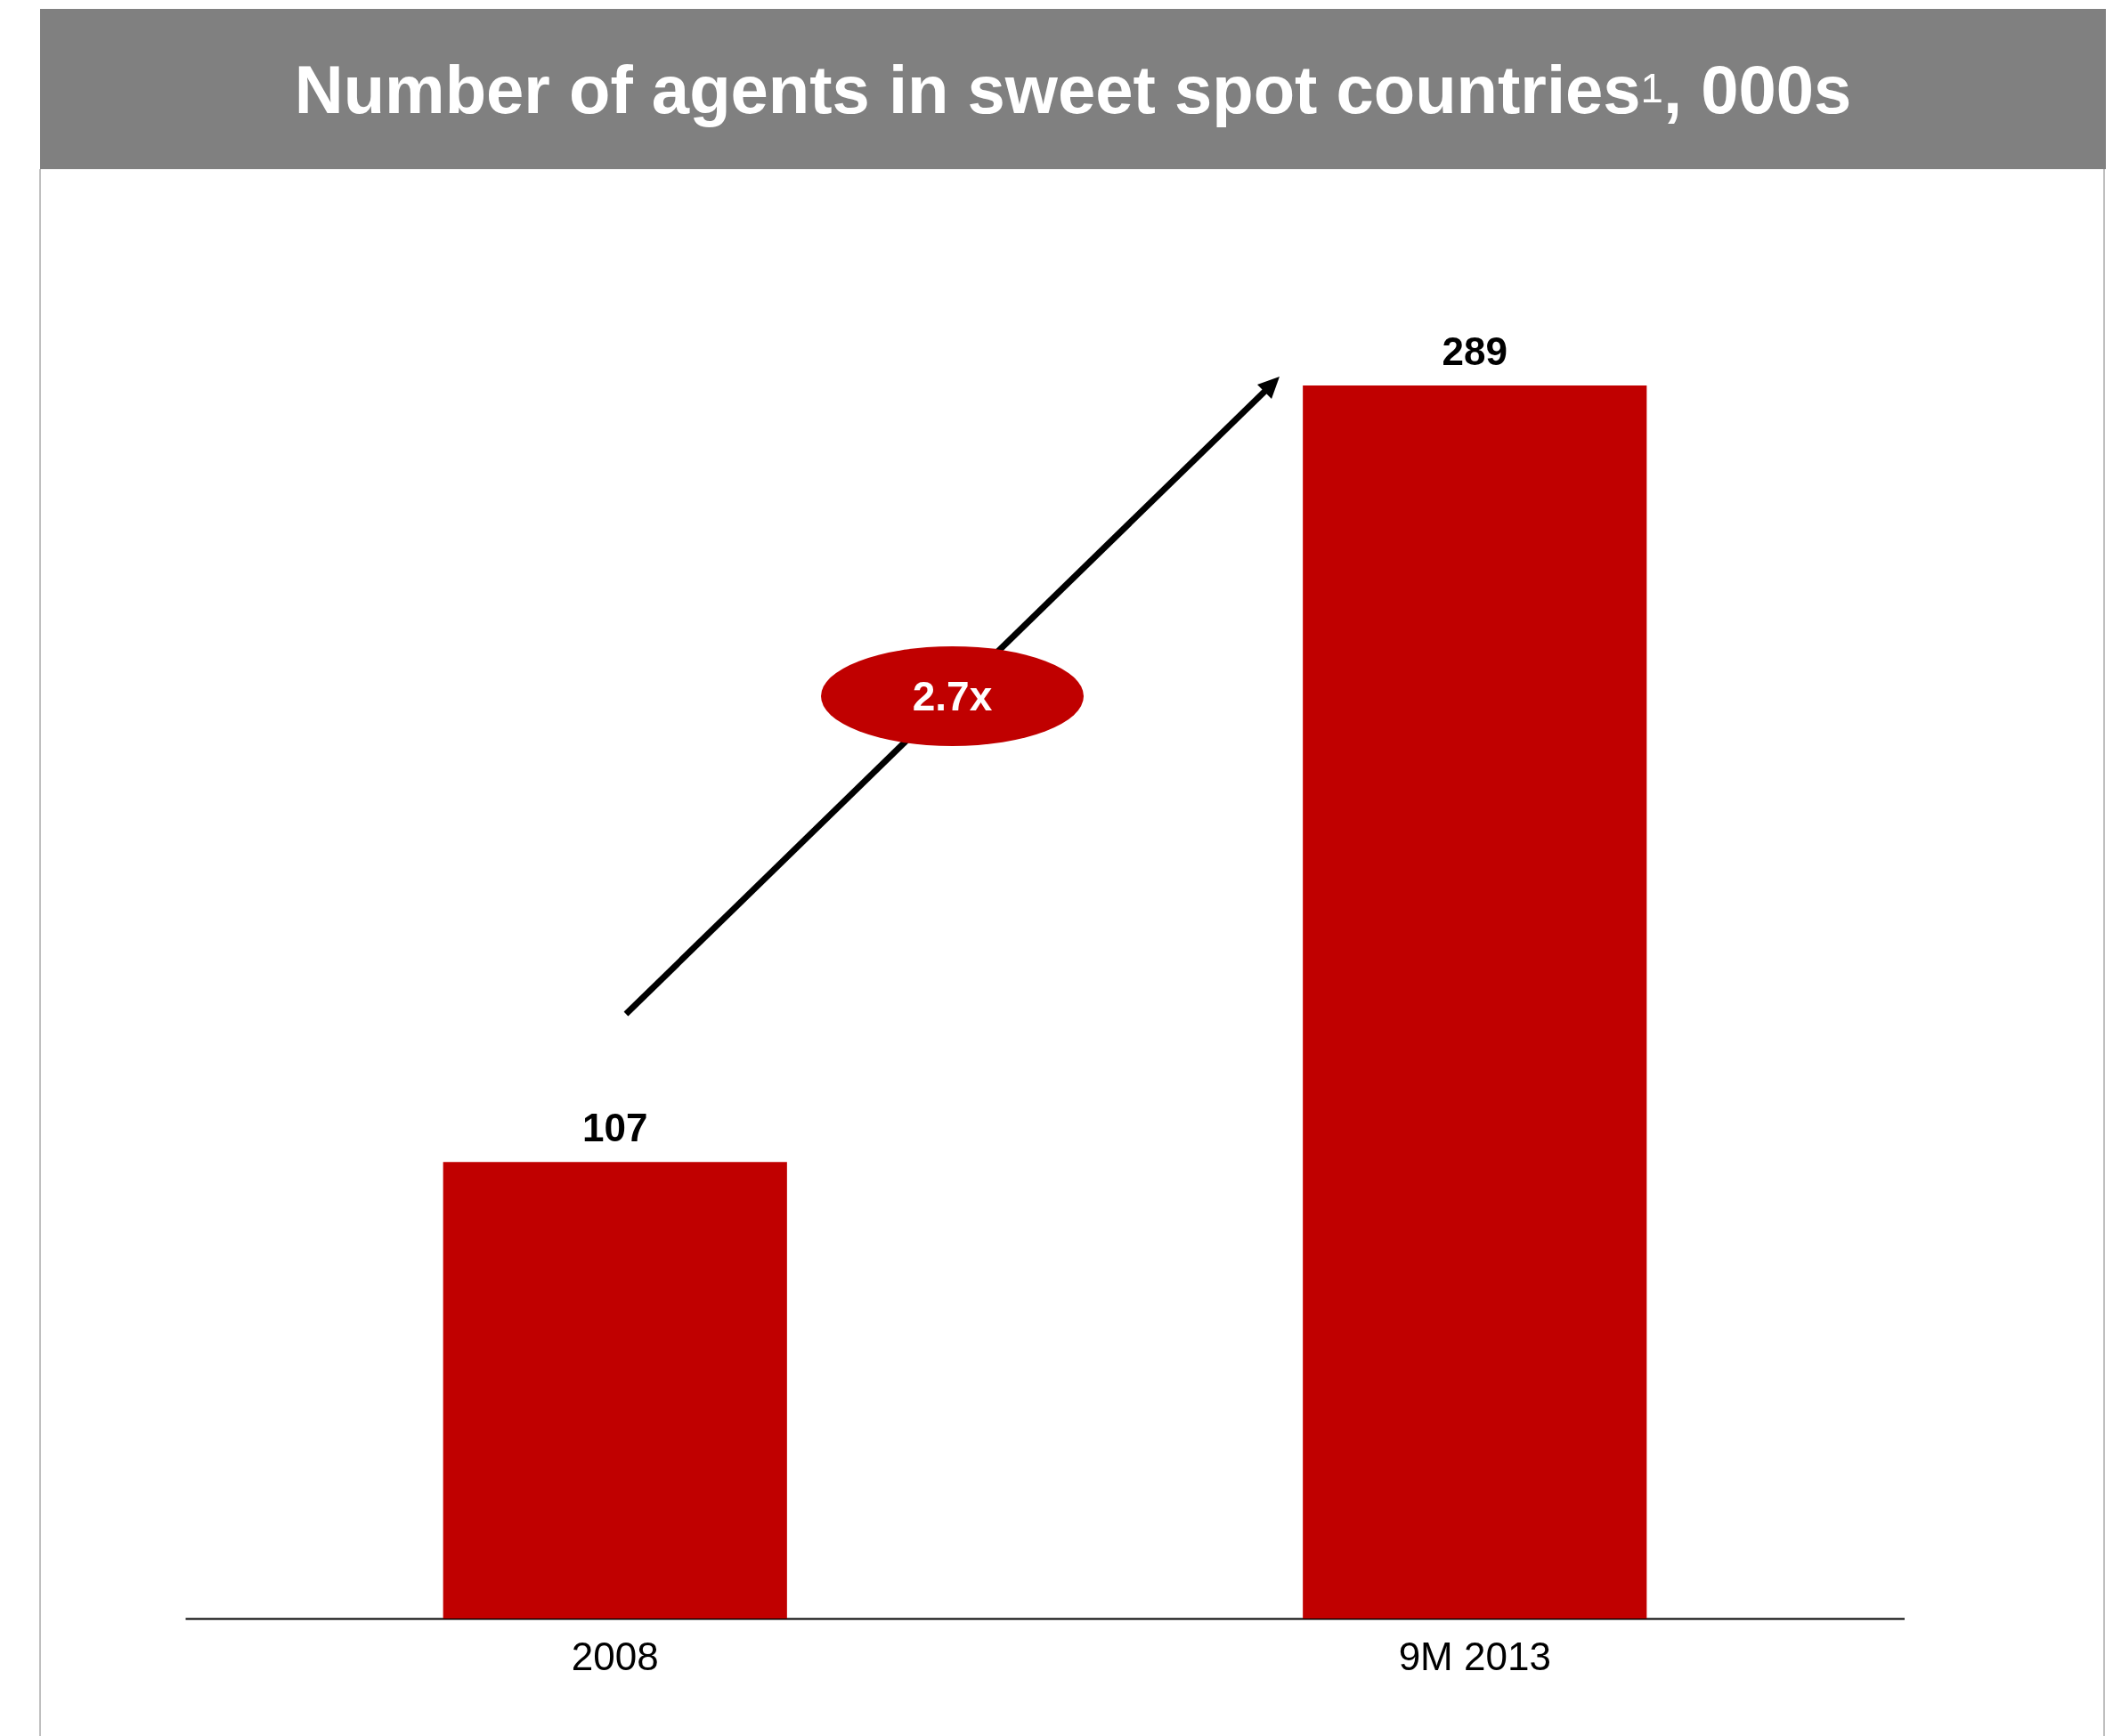  Describe the element at coordinates (1474, 351) in the screenshot. I see `data-label: 289` at that location.